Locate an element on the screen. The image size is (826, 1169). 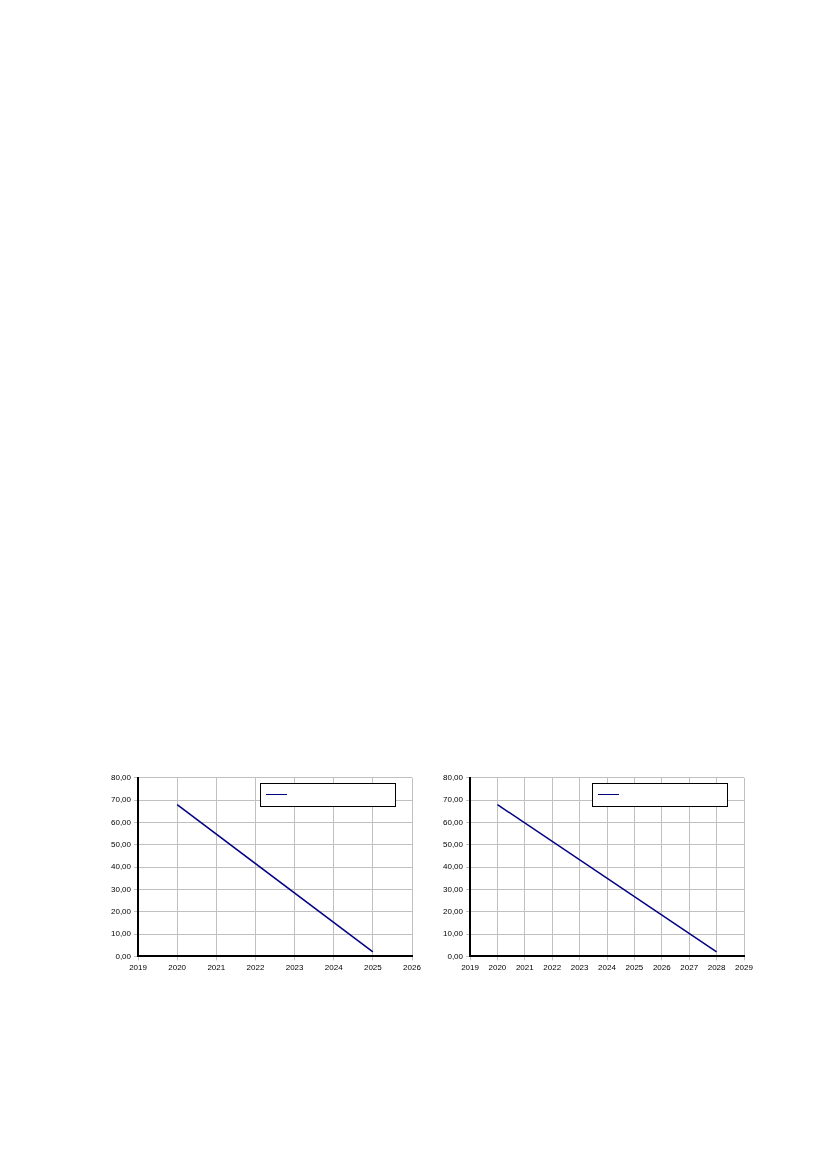
x-tick-label: 2029 is located at coordinates (744, 968).